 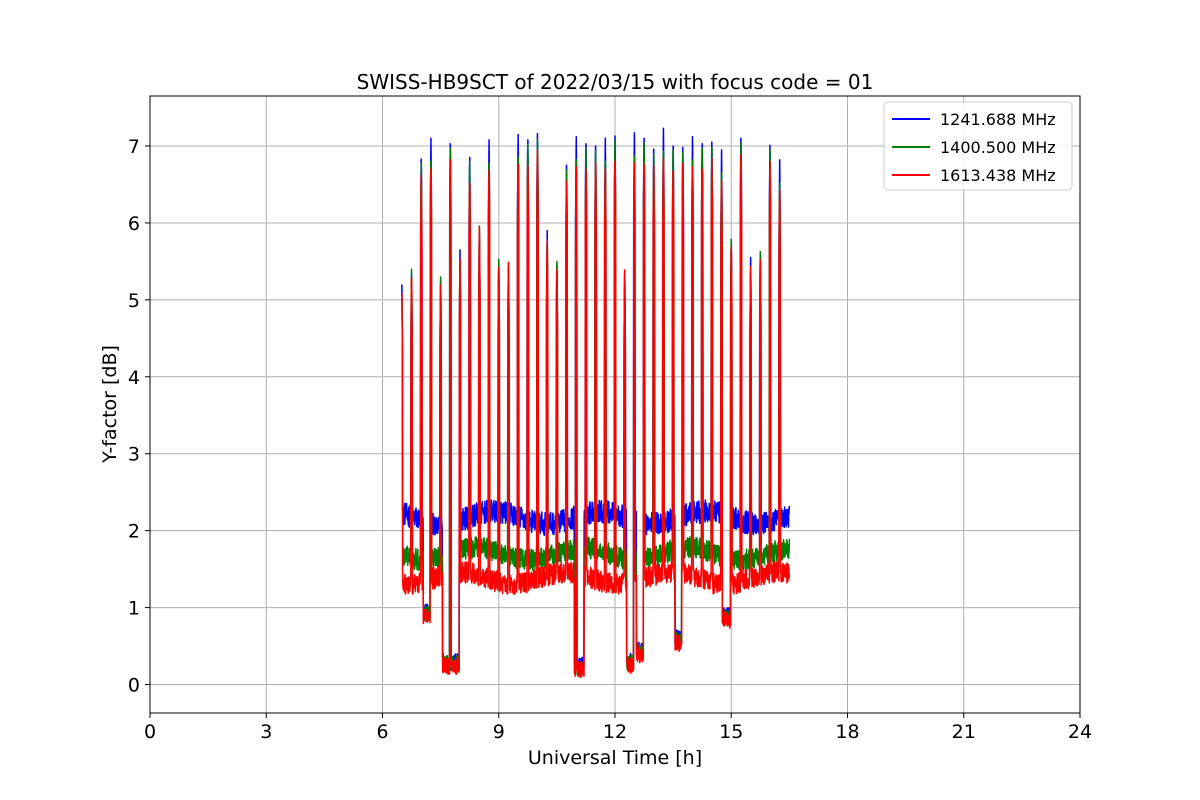 I want to click on x-tick-label: 24, so click(x=1080, y=732).